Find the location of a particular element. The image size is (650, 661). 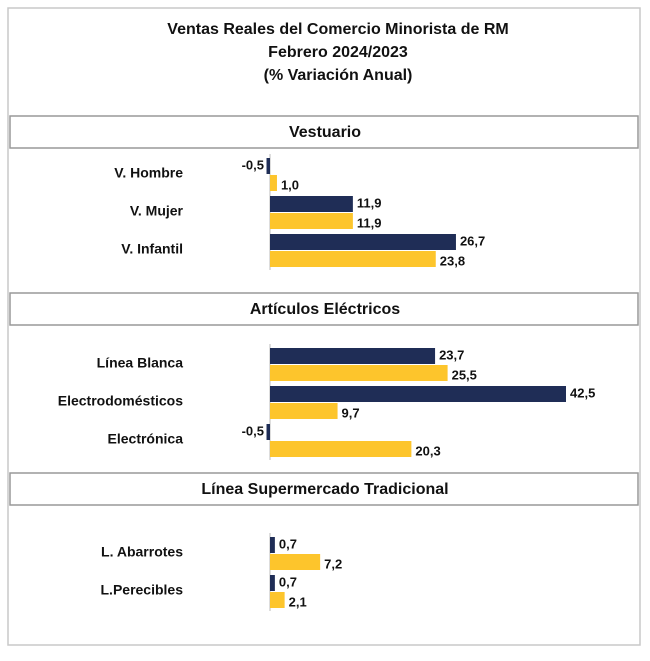

value-label: 9,7 is located at coordinates (351, 412).